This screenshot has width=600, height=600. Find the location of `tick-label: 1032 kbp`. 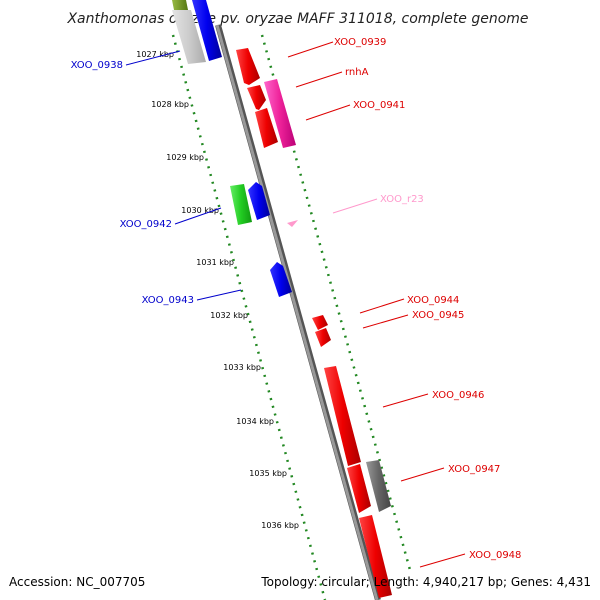

tick-label: 1032 kbp is located at coordinates (229, 315).